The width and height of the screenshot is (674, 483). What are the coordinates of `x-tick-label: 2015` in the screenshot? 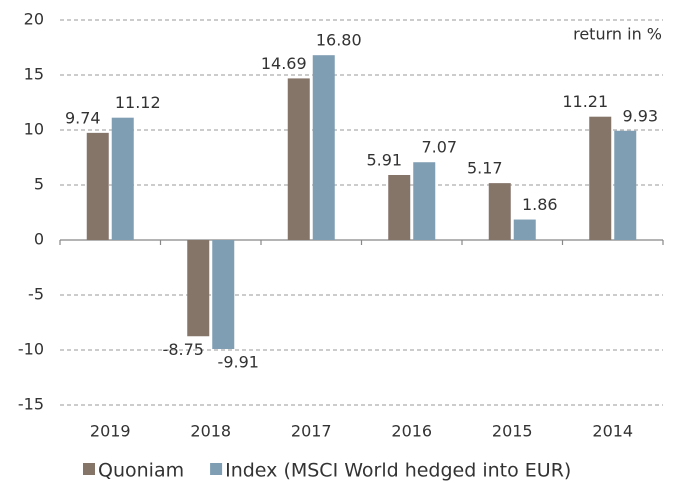 It's located at (512, 431).